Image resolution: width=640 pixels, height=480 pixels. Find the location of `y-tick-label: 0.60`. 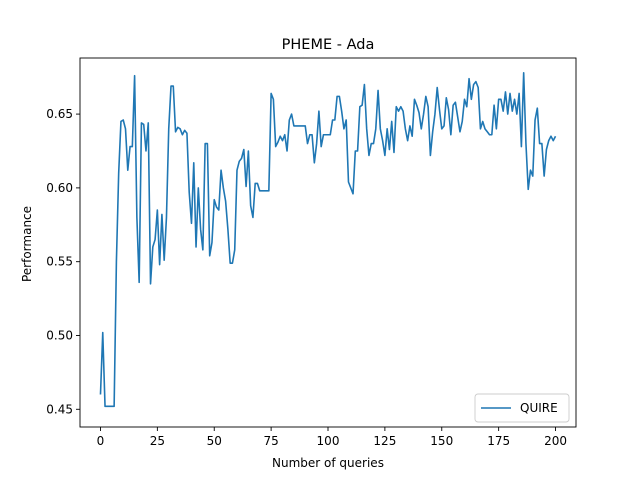

y-tick-label: 0.60 is located at coordinates (59, 188).